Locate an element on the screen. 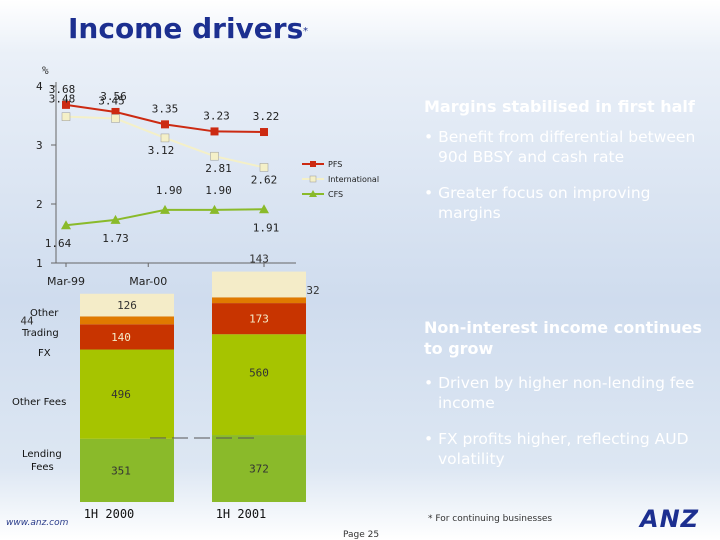 The width and height of the screenshot is (720, 540). bar-value-trading: 44 is located at coordinates (27, 320).